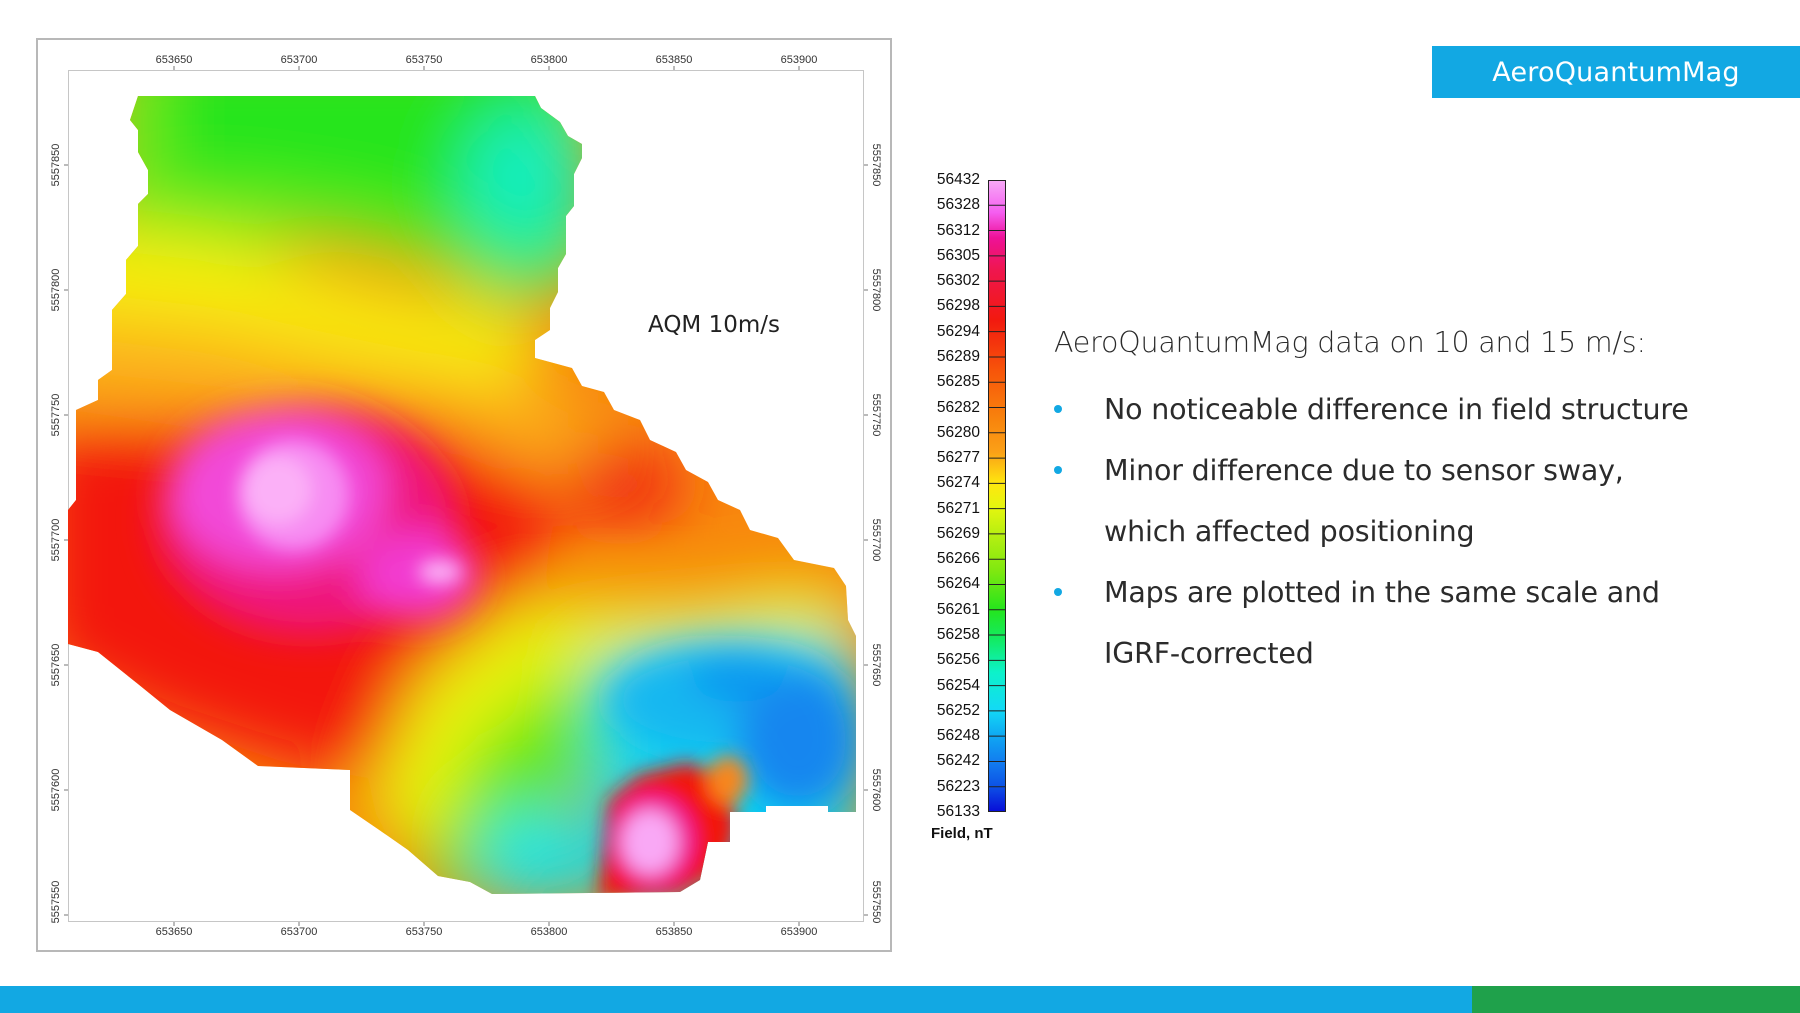 The width and height of the screenshot is (1800, 1013). I want to click on color-scale-value: 56289, so click(958, 356).